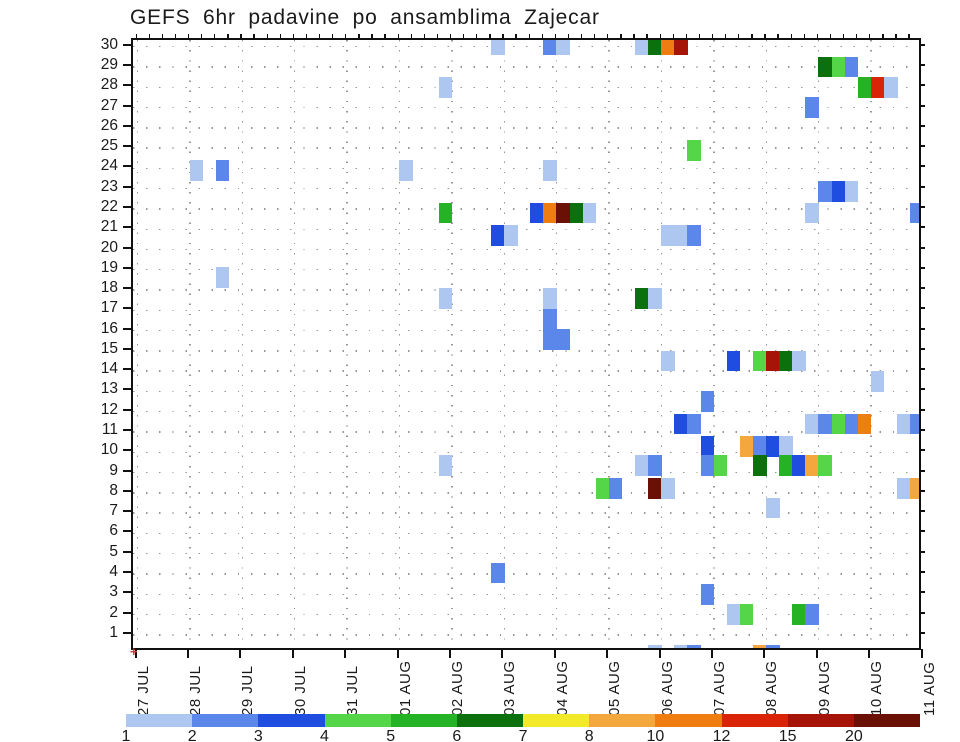 This screenshot has height=742, width=960. What do you see at coordinates (109, 44) in the screenshot?
I see `y-axis-label: 30` at bounding box center [109, 44].